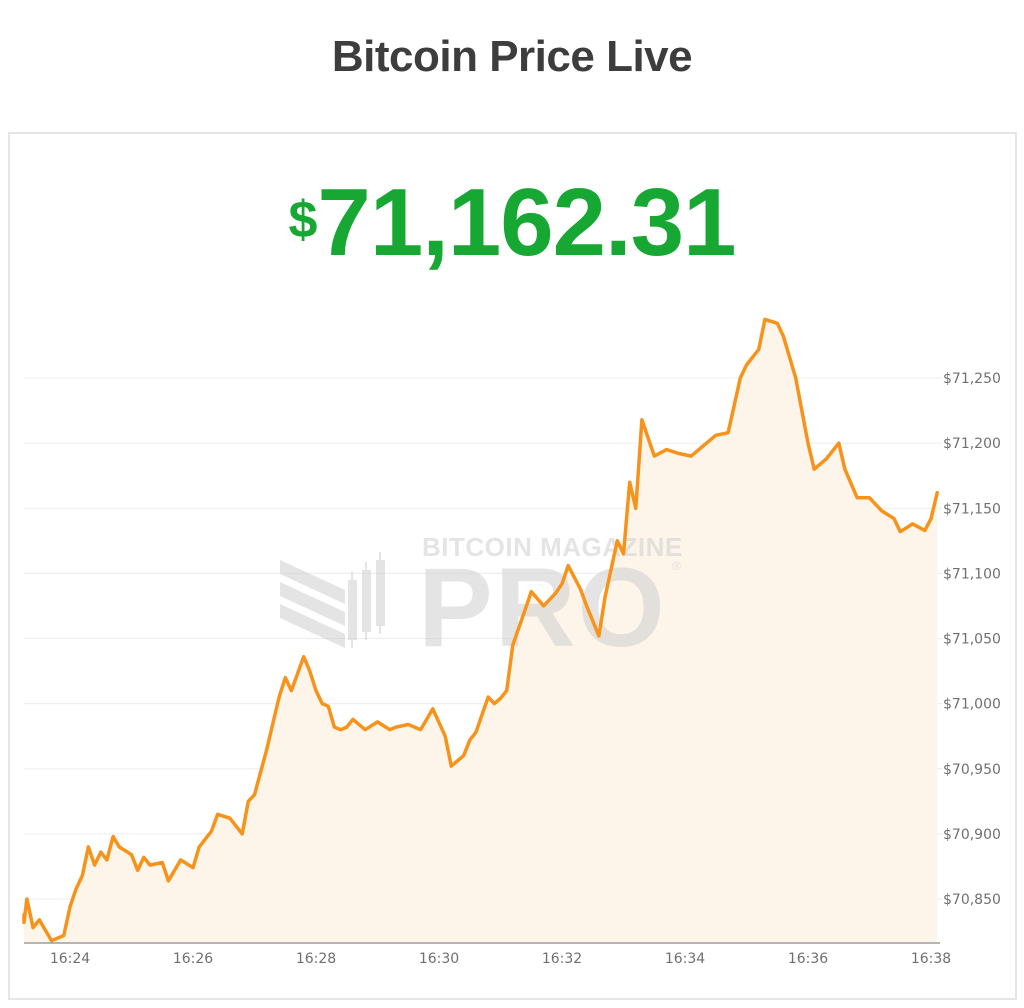  I want to click on x-axis-label: 16:30, so click(439, 959).